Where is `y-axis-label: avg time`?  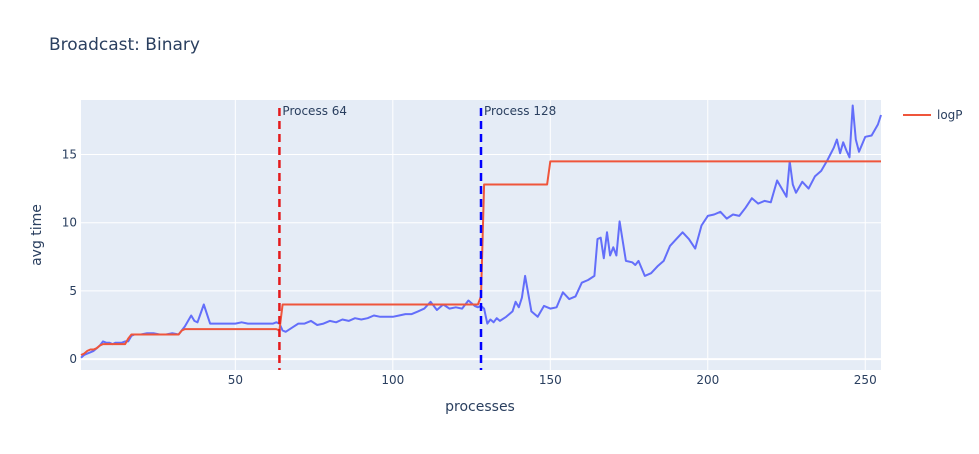 y-axis-label: avg time is located at coordinates (37, 235).